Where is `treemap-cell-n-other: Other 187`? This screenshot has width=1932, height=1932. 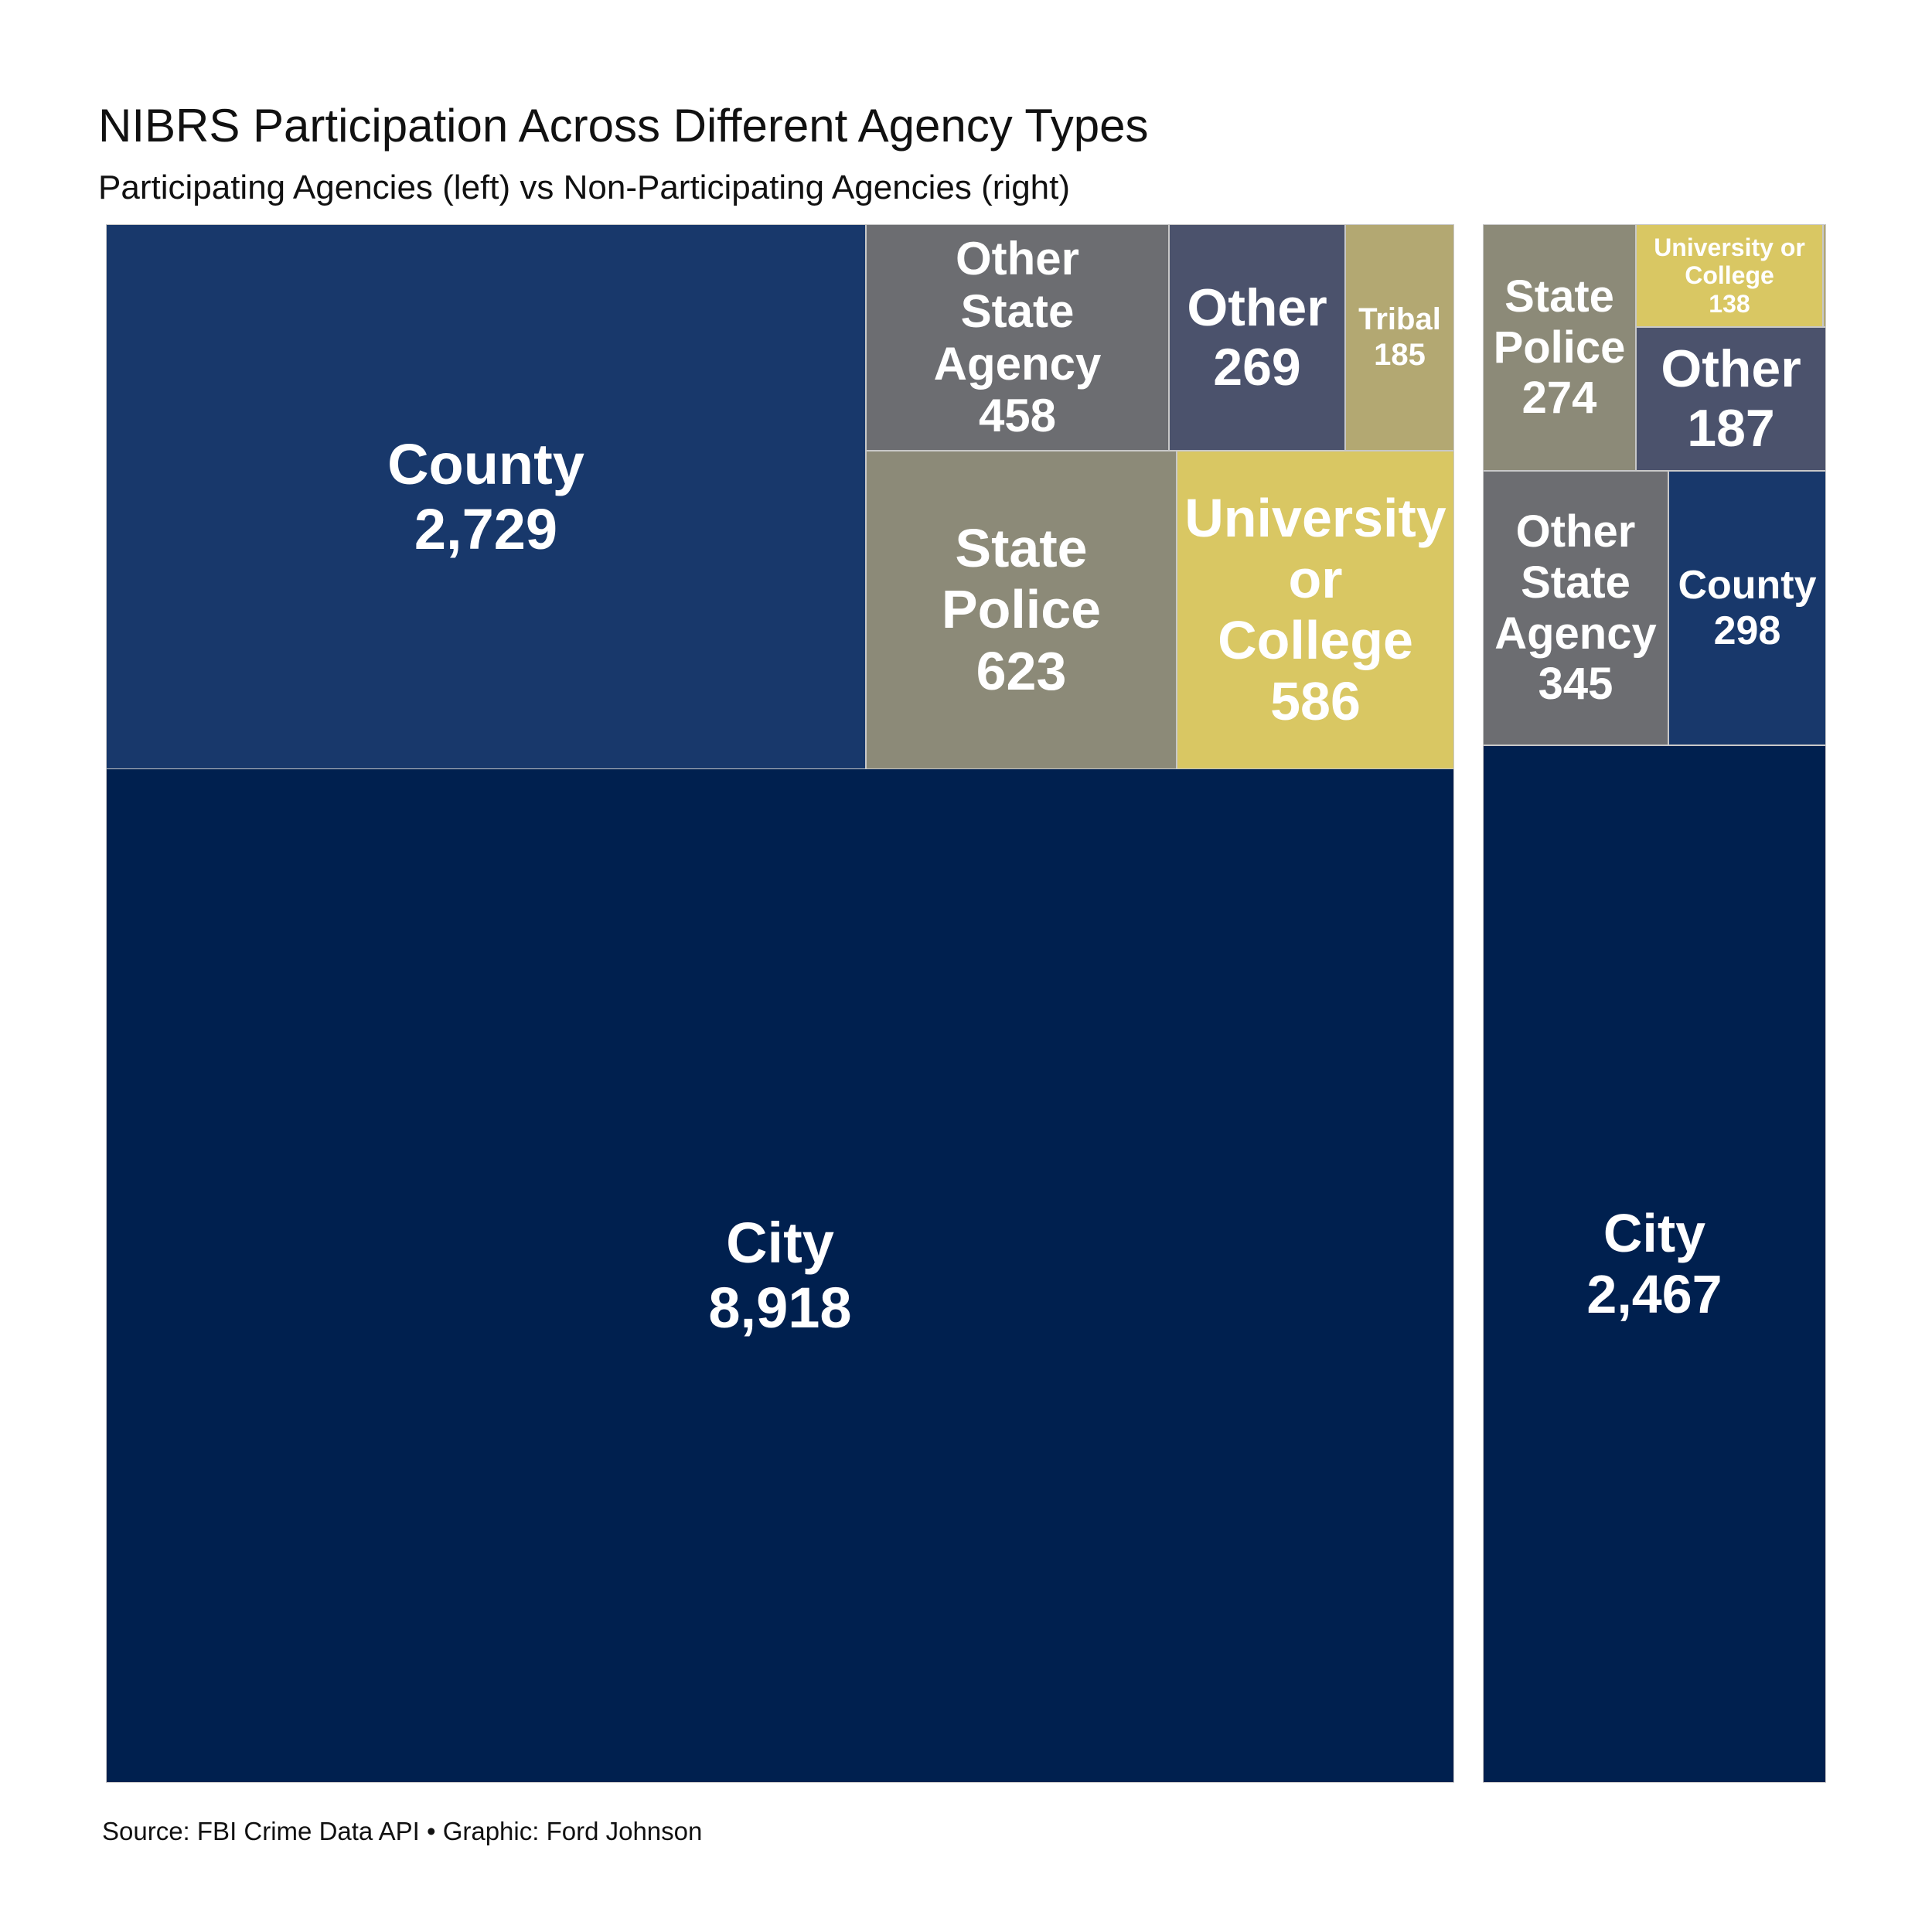 treemap-cell-n-other: Other 187 is located at coordinates (1731, 399).